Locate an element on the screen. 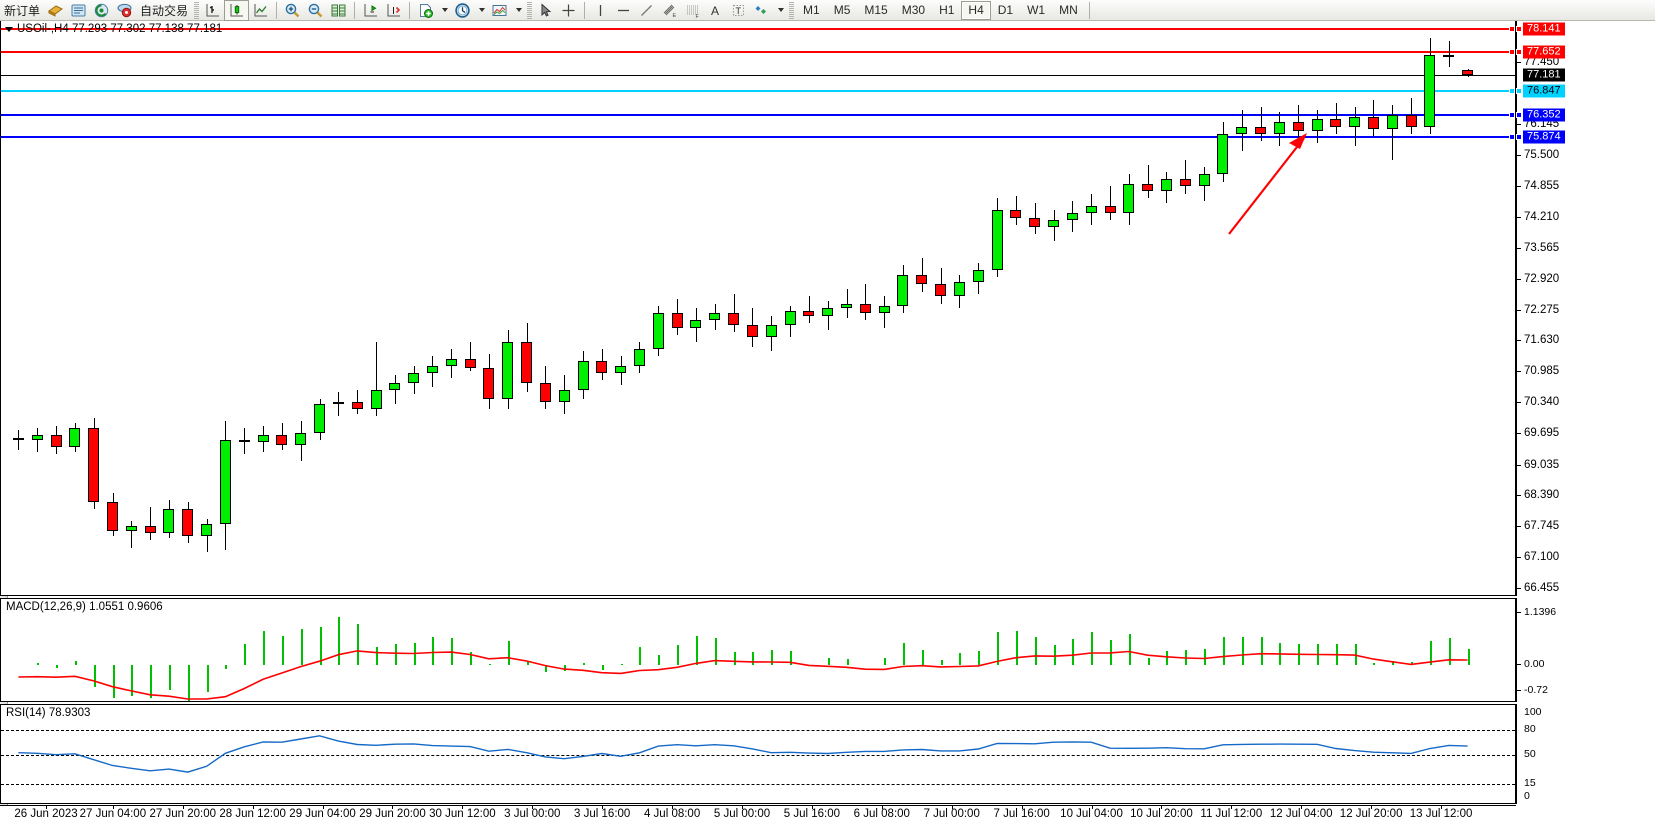 The height and width of the screenshot is (825, 1655). level-line-level-cyan is located at coordinates (758, 90).